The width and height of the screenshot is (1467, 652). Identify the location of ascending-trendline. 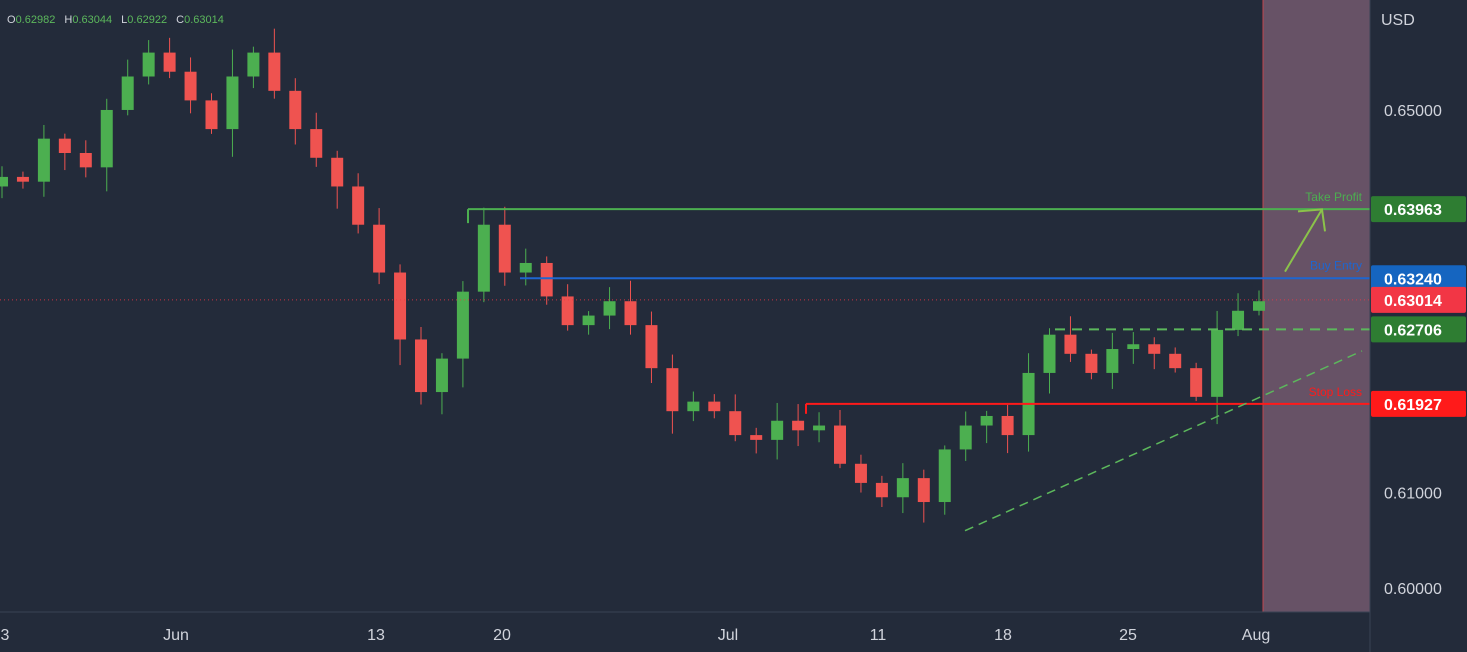
(1163, 441).